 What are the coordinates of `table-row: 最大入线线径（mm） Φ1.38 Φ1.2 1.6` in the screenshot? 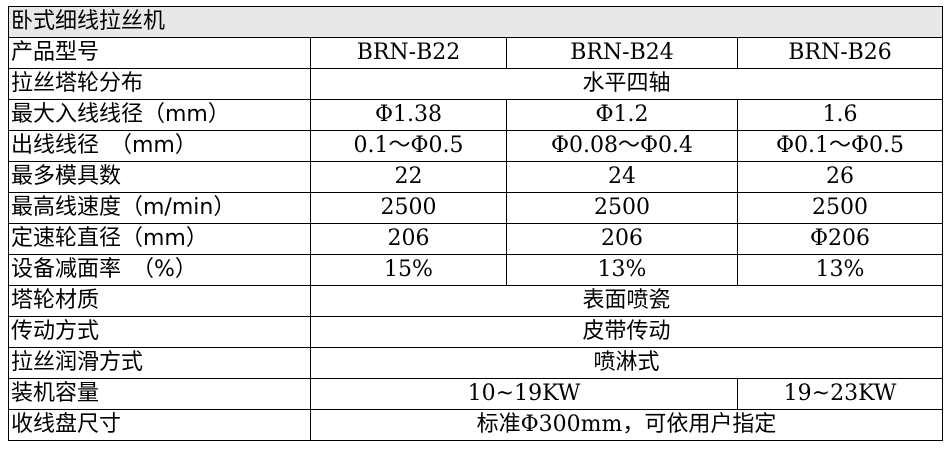 It's located at (476, 115).